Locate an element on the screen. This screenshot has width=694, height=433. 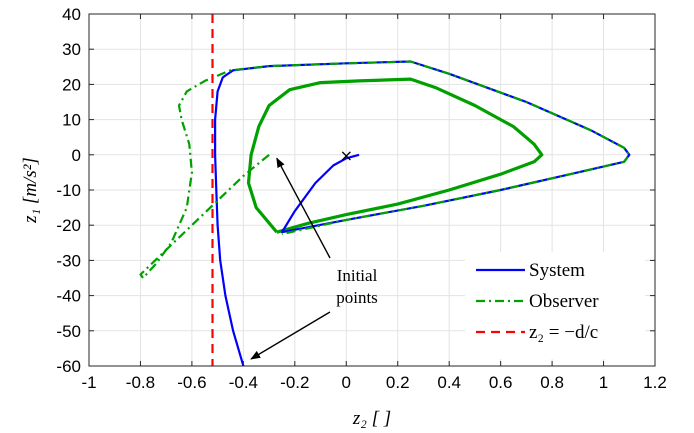
x-tick-label: -0.8 is located at coordinates (140, 382).